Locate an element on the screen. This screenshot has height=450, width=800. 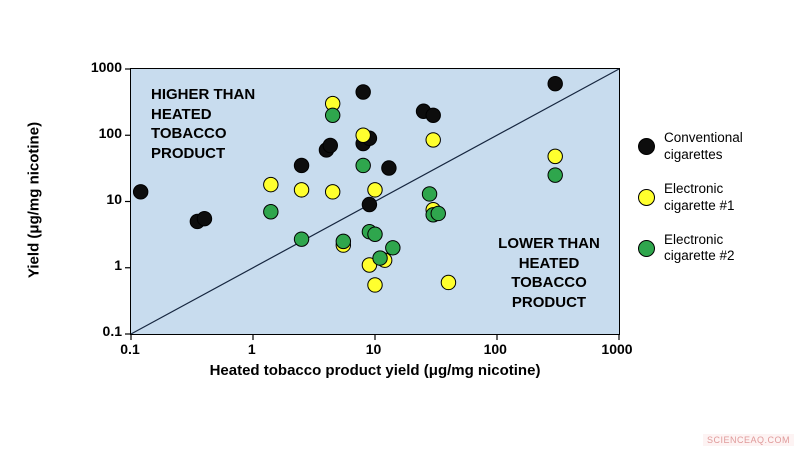
y-tick-label: 1000 is located at coordinates (106, 67).